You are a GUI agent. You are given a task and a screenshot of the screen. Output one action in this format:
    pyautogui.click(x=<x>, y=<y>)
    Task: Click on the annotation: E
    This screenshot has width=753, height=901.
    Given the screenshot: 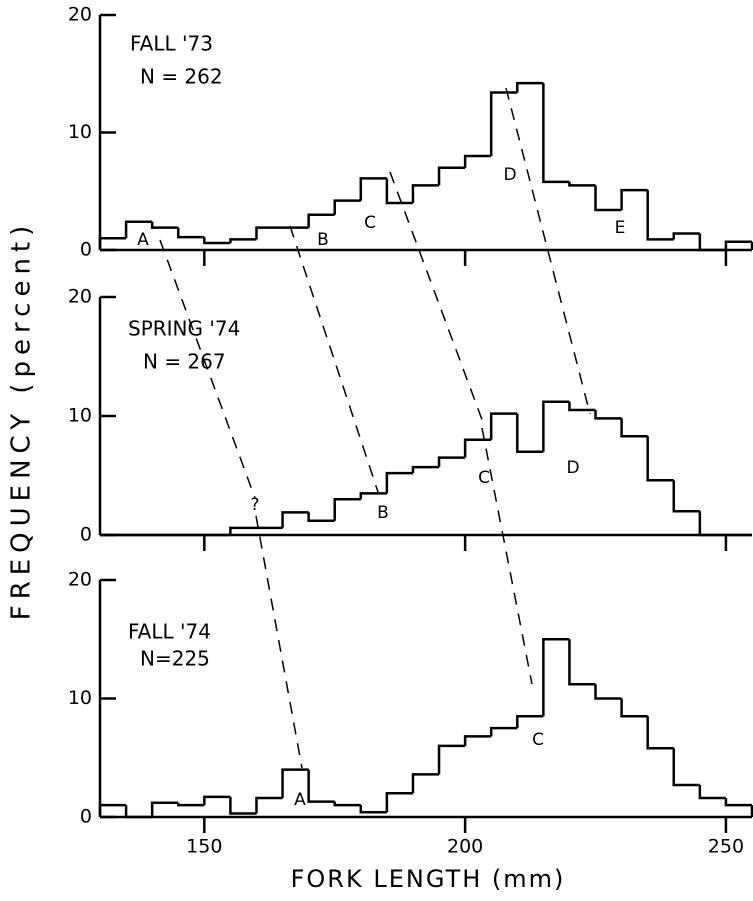 What is the action you would take?
    pyautogui.click(x=620, y=228)
    